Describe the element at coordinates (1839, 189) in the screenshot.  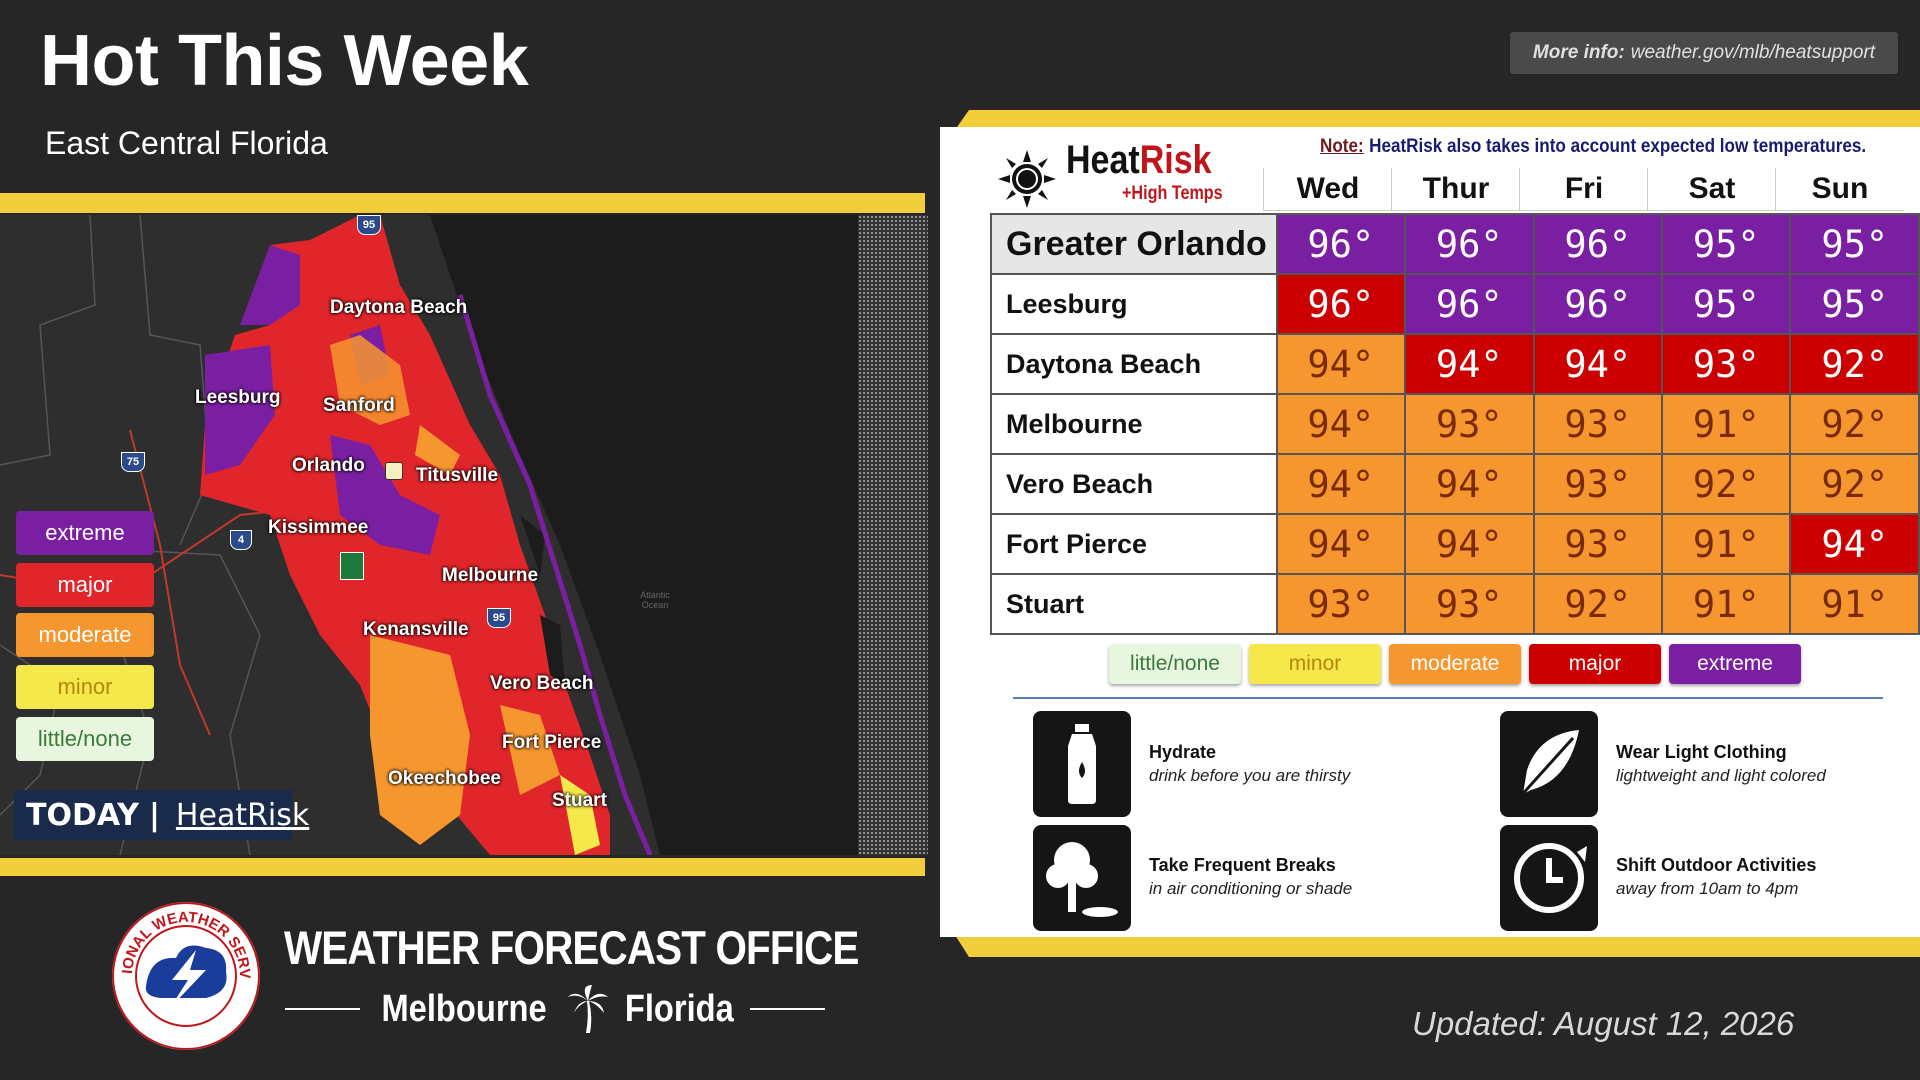
I see `day-header-sun: Sun` at that location.